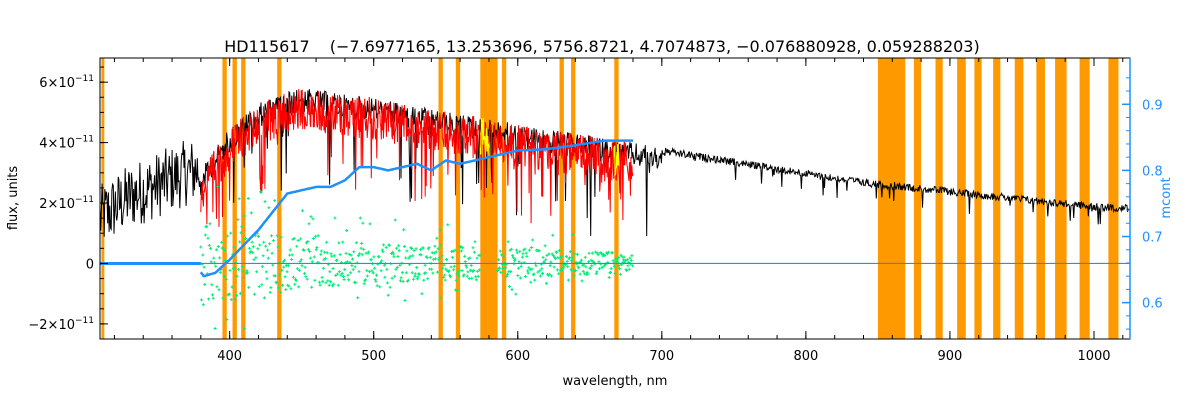 The height and width of the screenshot is (400, 1200). I want to click on y-tick-label: 6×10⁻¹¹, so click(66, 82).